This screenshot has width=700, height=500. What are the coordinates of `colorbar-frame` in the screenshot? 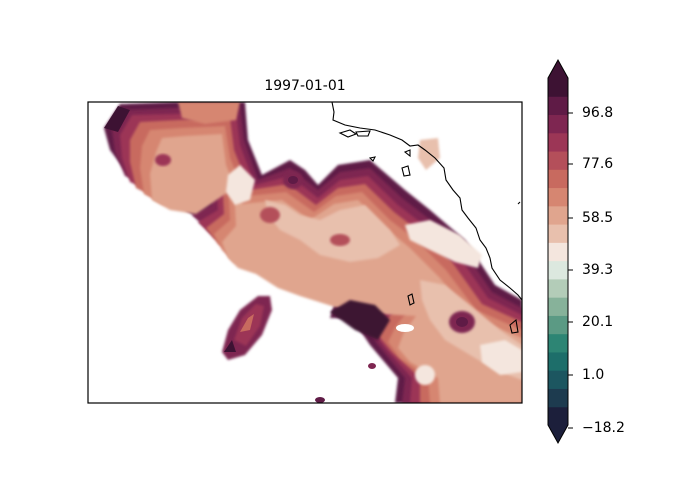 It's located at (558, 251).